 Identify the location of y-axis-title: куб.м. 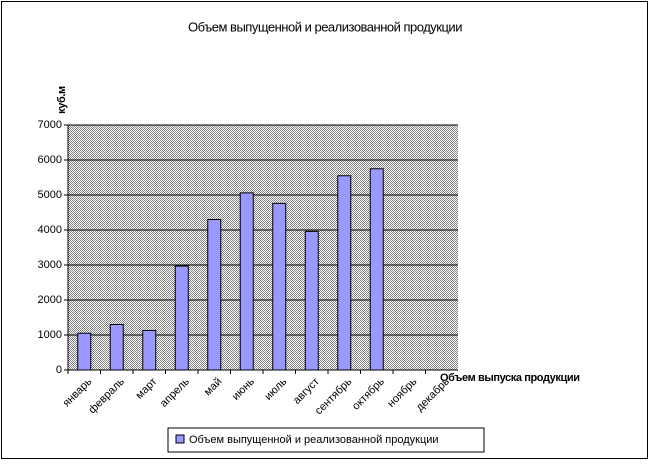
(62, 100).